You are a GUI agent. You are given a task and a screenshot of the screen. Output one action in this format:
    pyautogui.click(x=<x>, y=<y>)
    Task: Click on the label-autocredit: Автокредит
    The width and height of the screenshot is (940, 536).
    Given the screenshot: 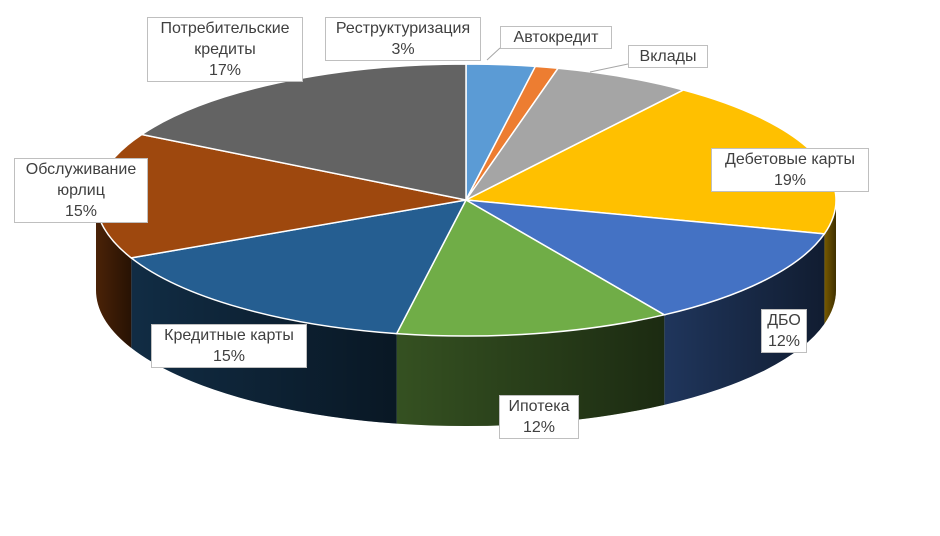 What is the action you would take?
    pyautogui.click(x=556, y=37)
    